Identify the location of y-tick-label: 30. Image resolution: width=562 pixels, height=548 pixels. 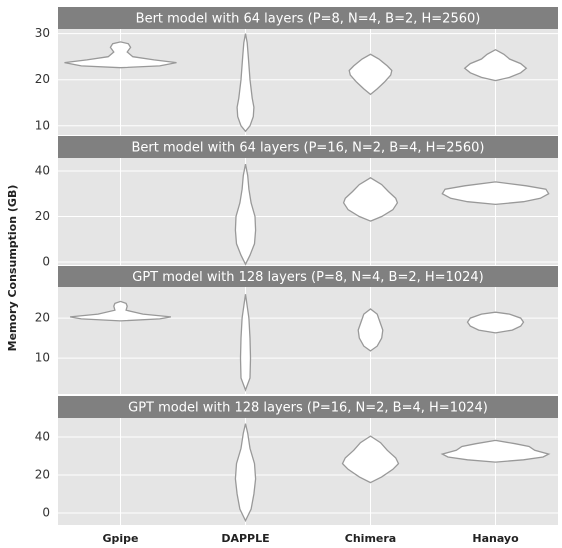
(42, 33).